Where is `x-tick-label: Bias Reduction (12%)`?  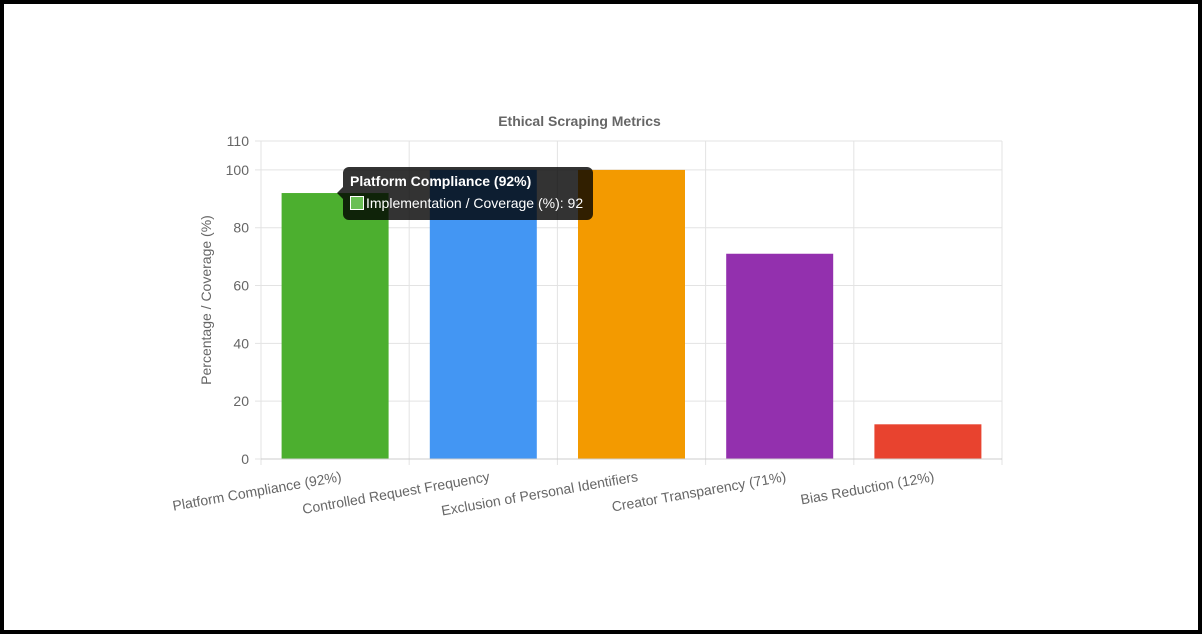 x-tick-label: Bias Reduction (12%) is located at coordinates (867, 487).